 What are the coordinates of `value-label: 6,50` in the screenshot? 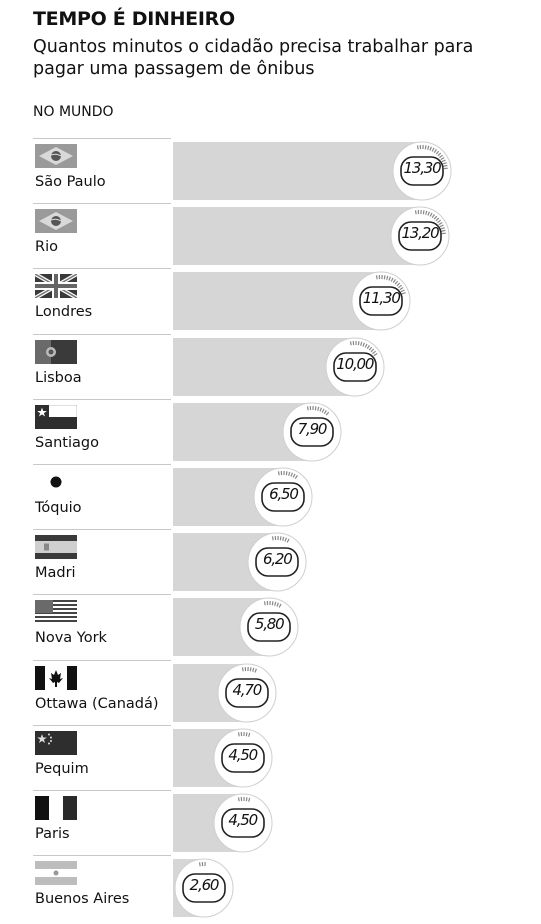 It's located at (284, 494).